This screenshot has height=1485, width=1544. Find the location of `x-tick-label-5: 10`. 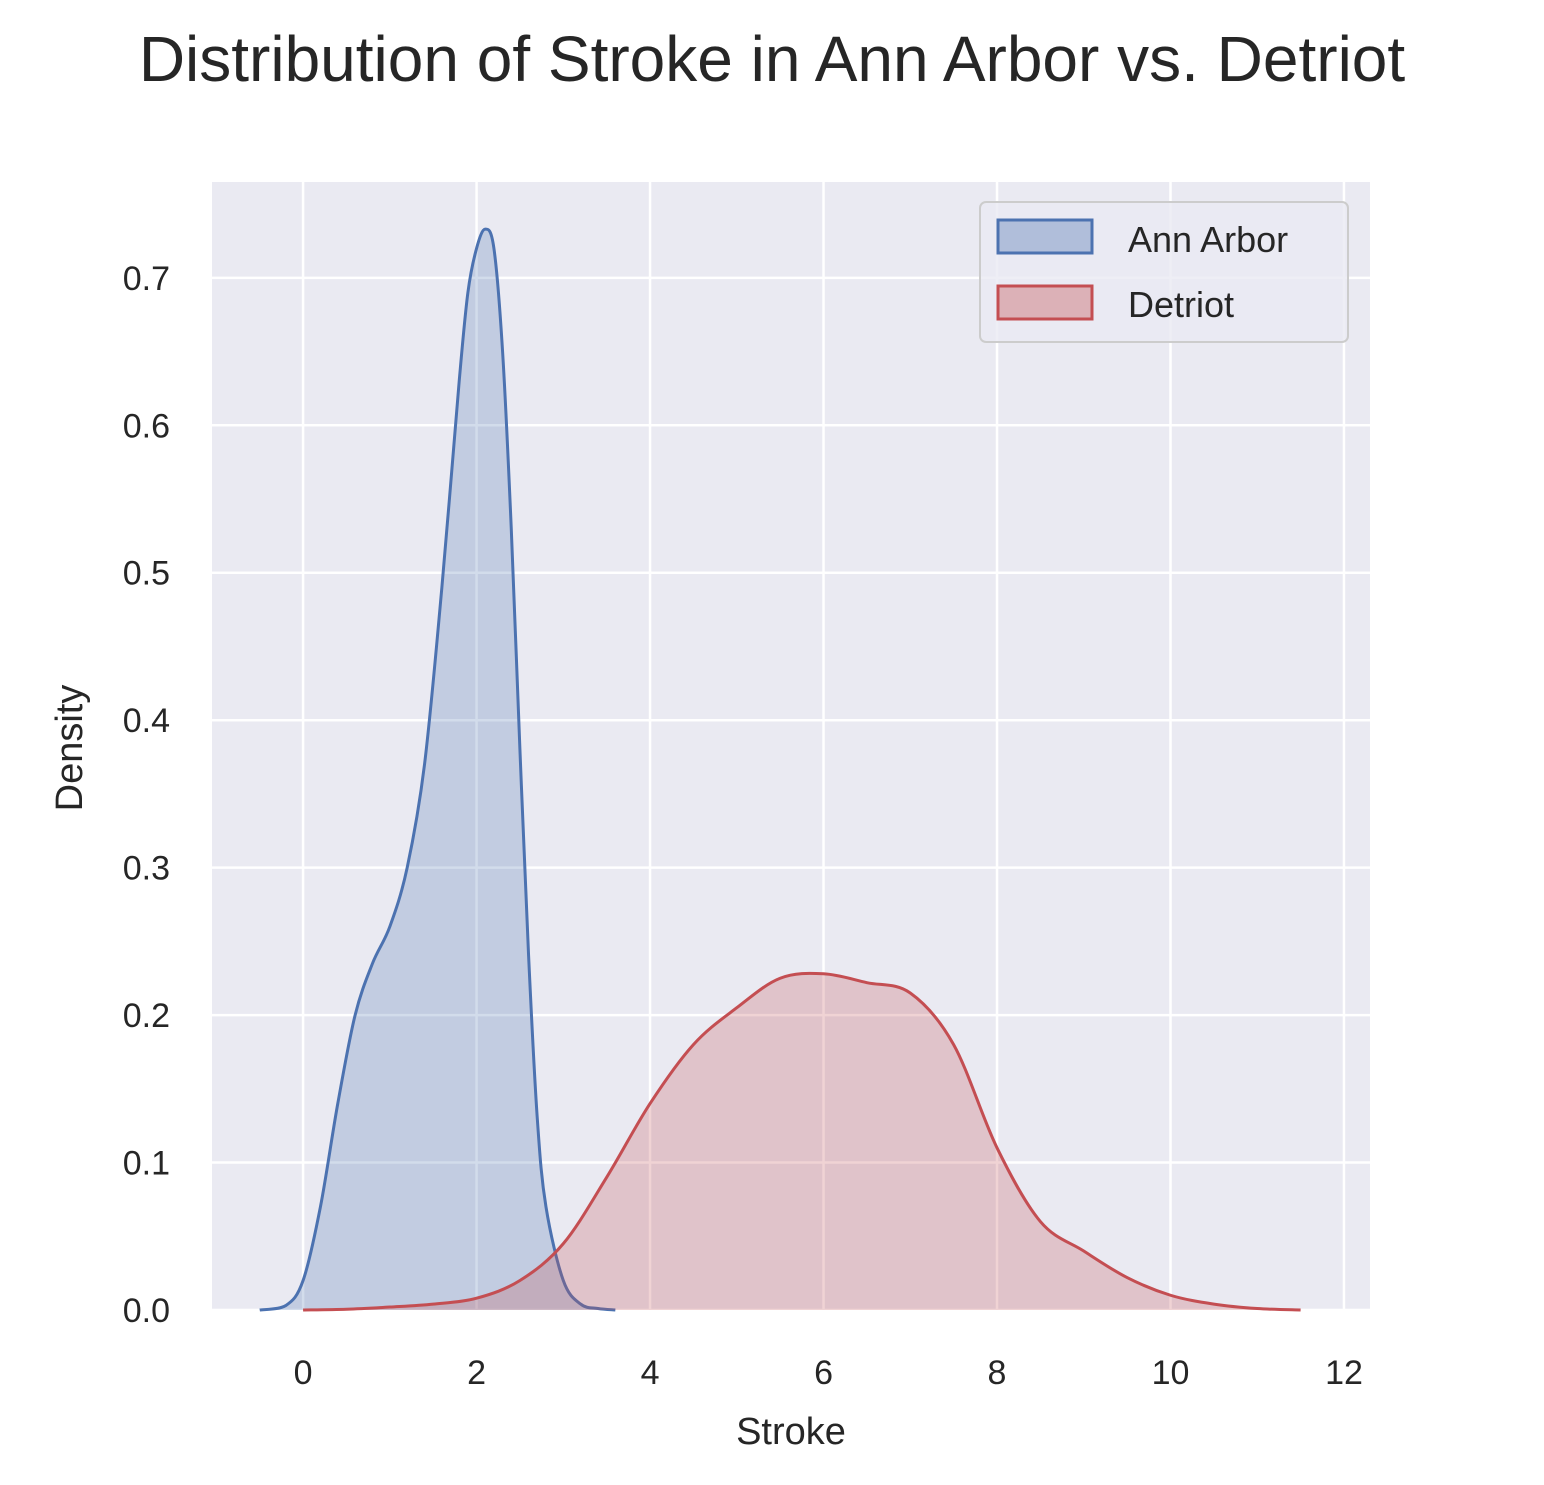

x-tick-label-5: 10 is located at coordinates (1171, 1373).